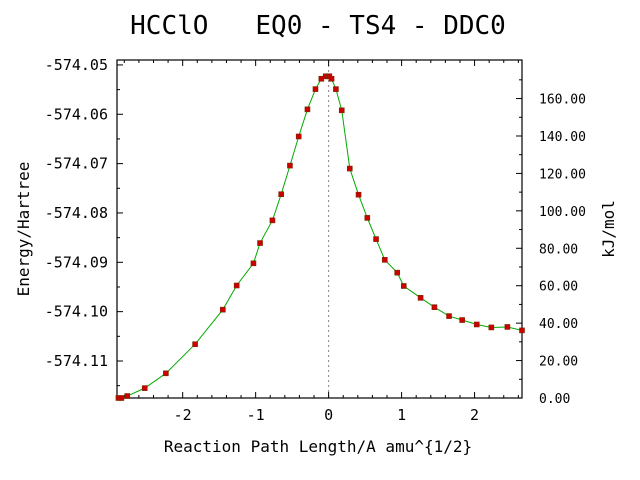 The height and width of the screenshot is (480, 640). I want to click on y2-tick-label: 40.00, so click(558, 324).